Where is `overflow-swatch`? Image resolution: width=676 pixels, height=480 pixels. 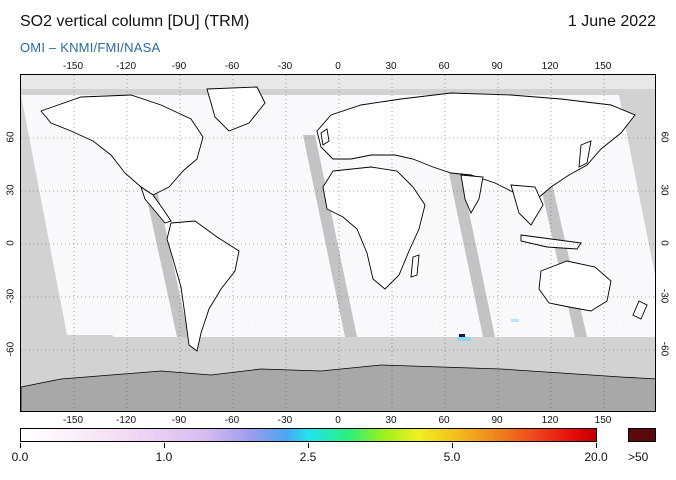
overflow-swatch is located at coordinates (642, 435).